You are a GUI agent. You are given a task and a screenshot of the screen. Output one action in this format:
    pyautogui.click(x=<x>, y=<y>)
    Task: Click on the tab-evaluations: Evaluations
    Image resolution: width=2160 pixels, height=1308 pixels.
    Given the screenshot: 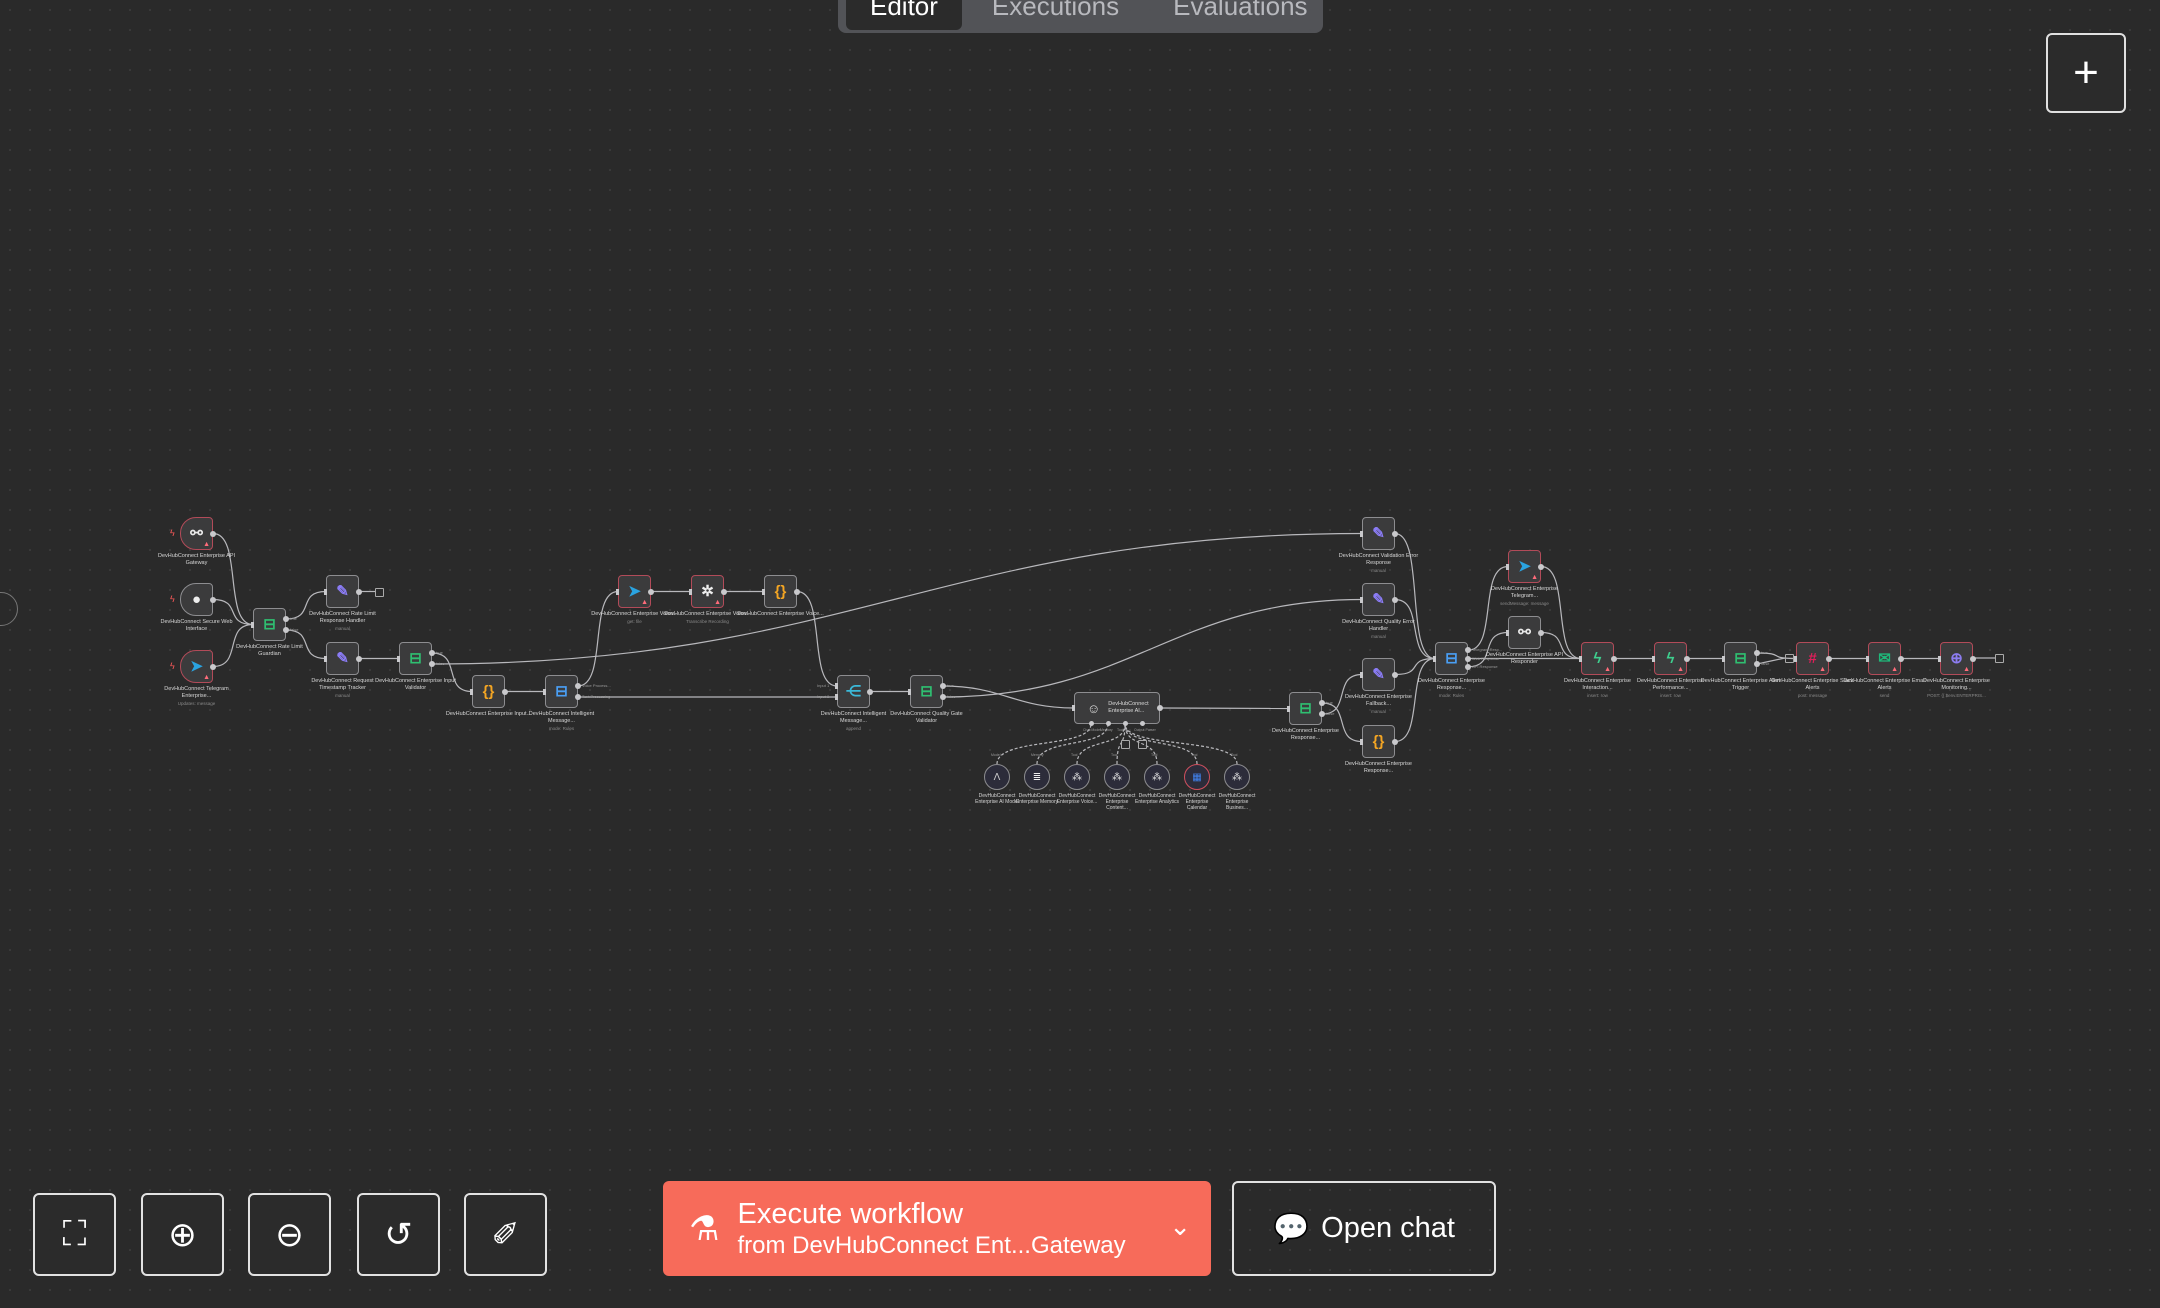 What is the action you would take?
    pyautogui.click(x=1240, y=10)
    